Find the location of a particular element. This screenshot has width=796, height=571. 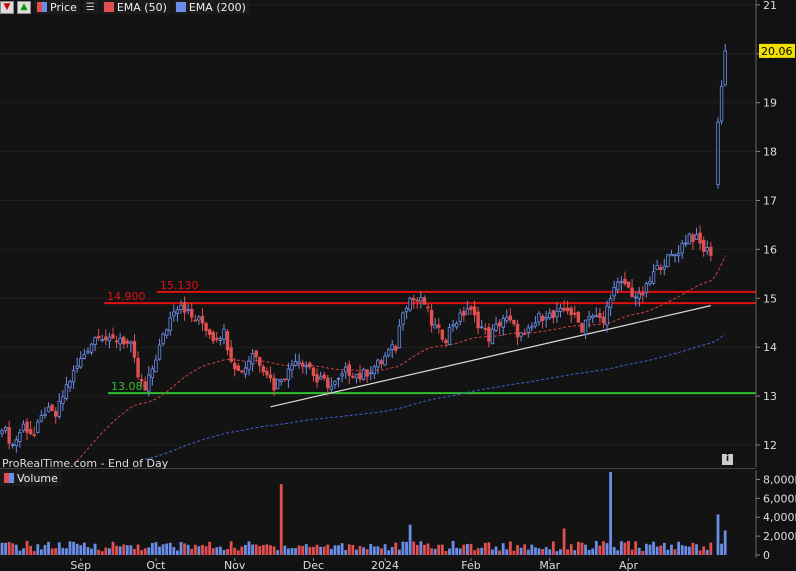

last-price-text: 20.06 is located at coordinates (777, 51).